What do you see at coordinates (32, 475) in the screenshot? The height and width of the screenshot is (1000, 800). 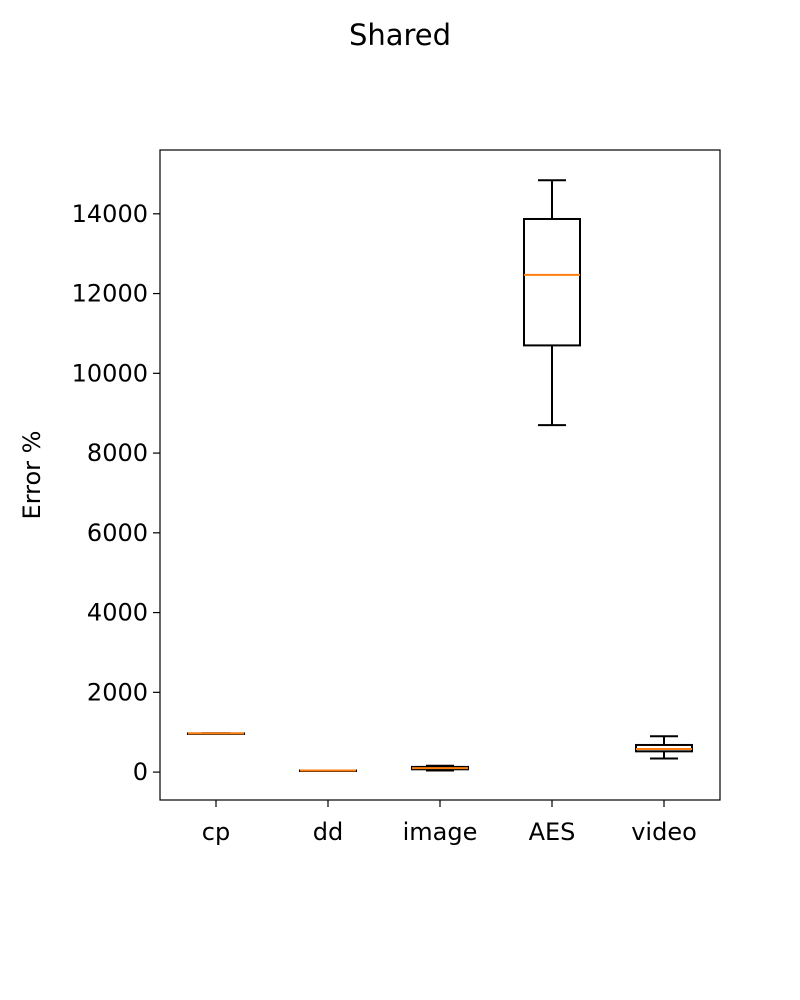 I see `y-axis-label: Error %` at bounding box center [32, 475].